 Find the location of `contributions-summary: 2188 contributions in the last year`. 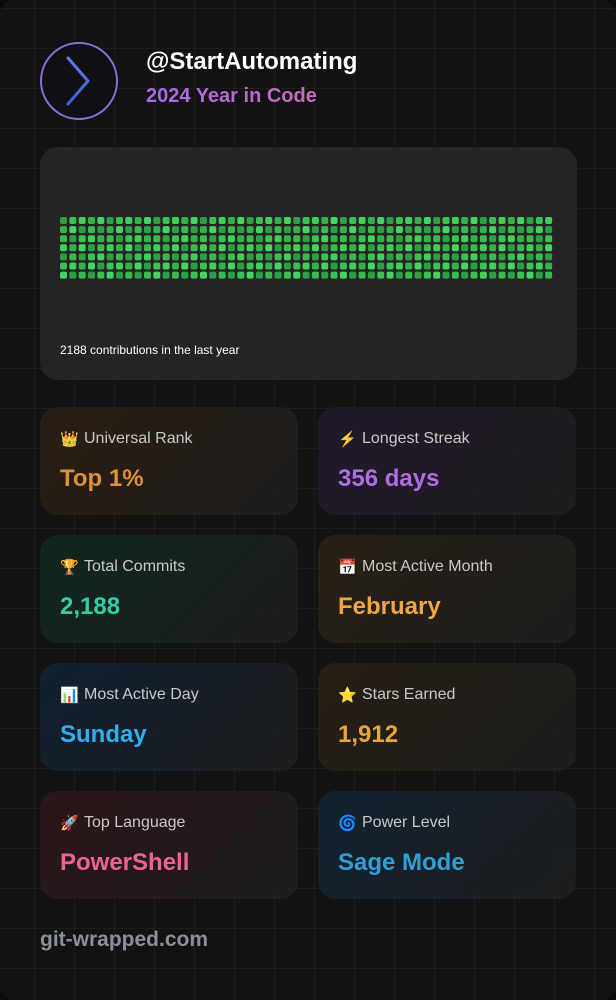

contributions-summary: 2188 contributions in the last year is located at coordinates (150, 350).